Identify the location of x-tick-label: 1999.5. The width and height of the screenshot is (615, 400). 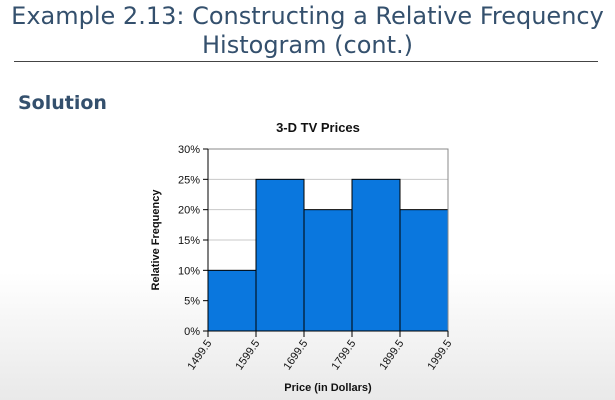
(439, 355).